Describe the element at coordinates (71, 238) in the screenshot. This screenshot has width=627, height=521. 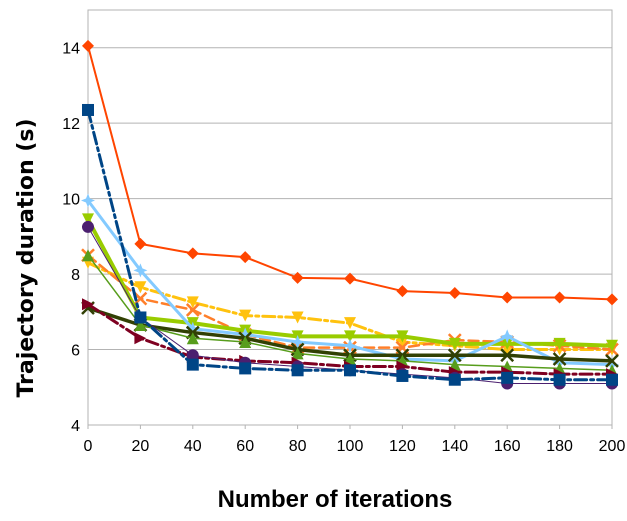
I see `y-axis-ticks: 4 6 8 10 12 14` at that location.